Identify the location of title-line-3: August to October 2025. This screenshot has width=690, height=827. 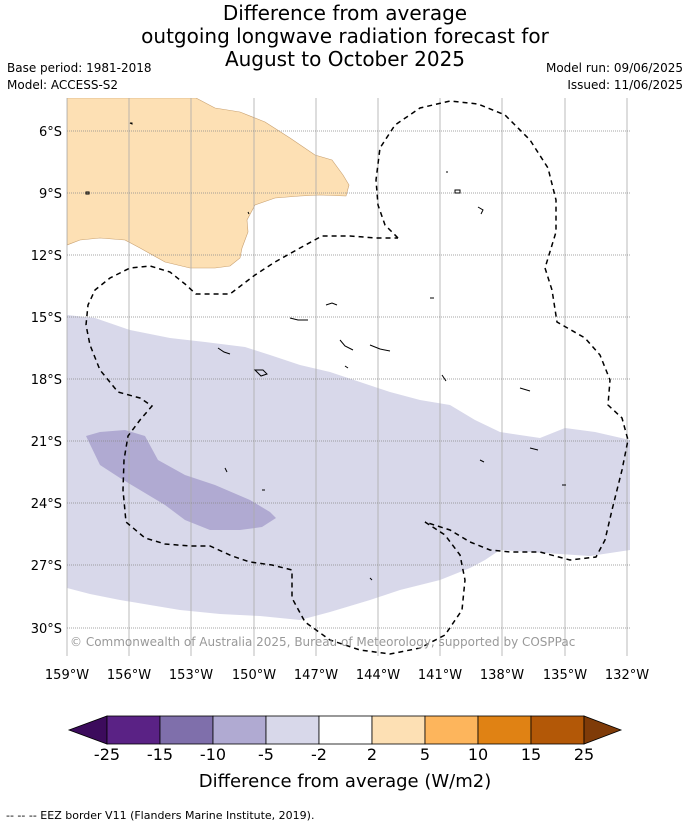
(345, 59).